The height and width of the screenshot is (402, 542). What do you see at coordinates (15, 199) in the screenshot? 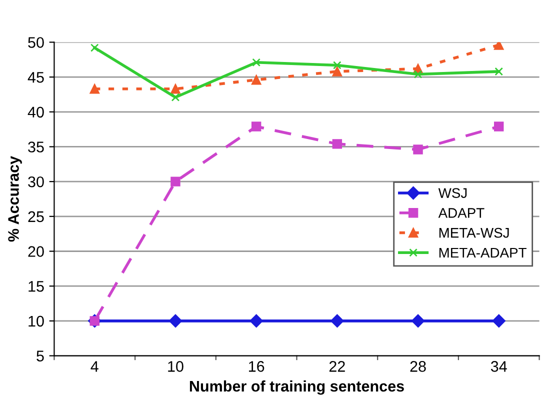
I see `y-axis-title: % Accuracy` at bounding box center [15, 199].